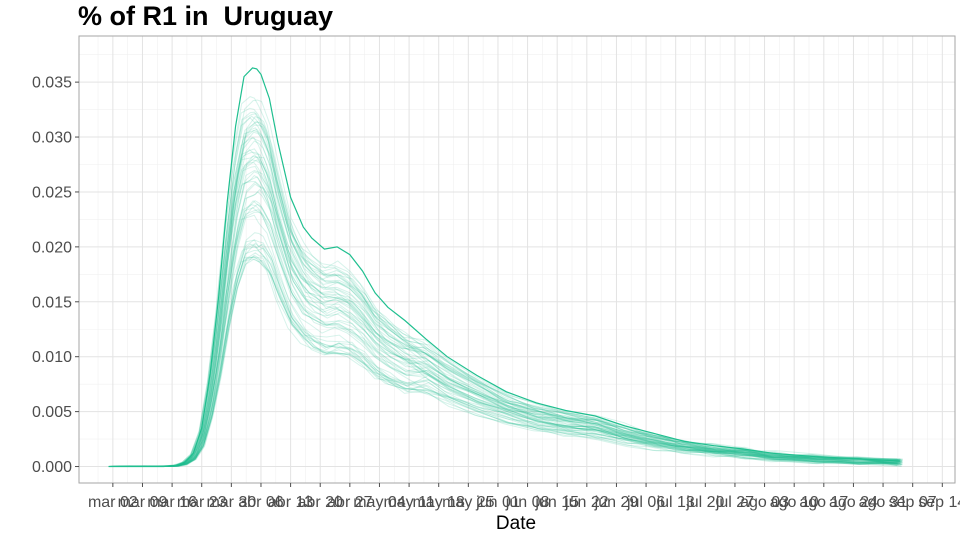 Image resolution: width=960 pixels, height=540 pixels. I want to click on x-tick-label: jul 13, so click(675, 502).